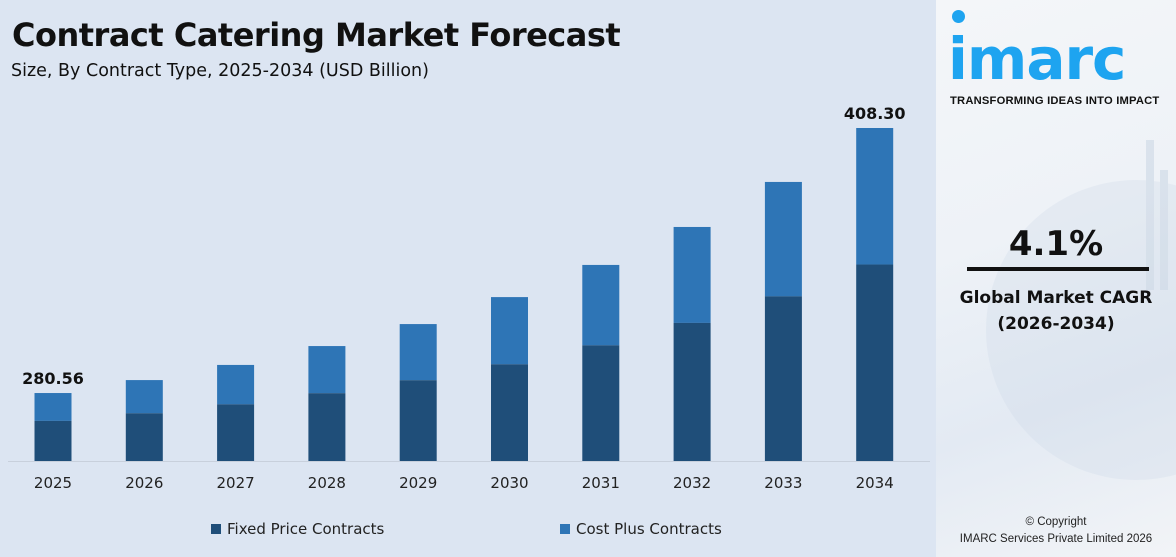 This screenshot has width=1176, height=557. I want to click on x-tick-label: 2031, so click(601, 483).